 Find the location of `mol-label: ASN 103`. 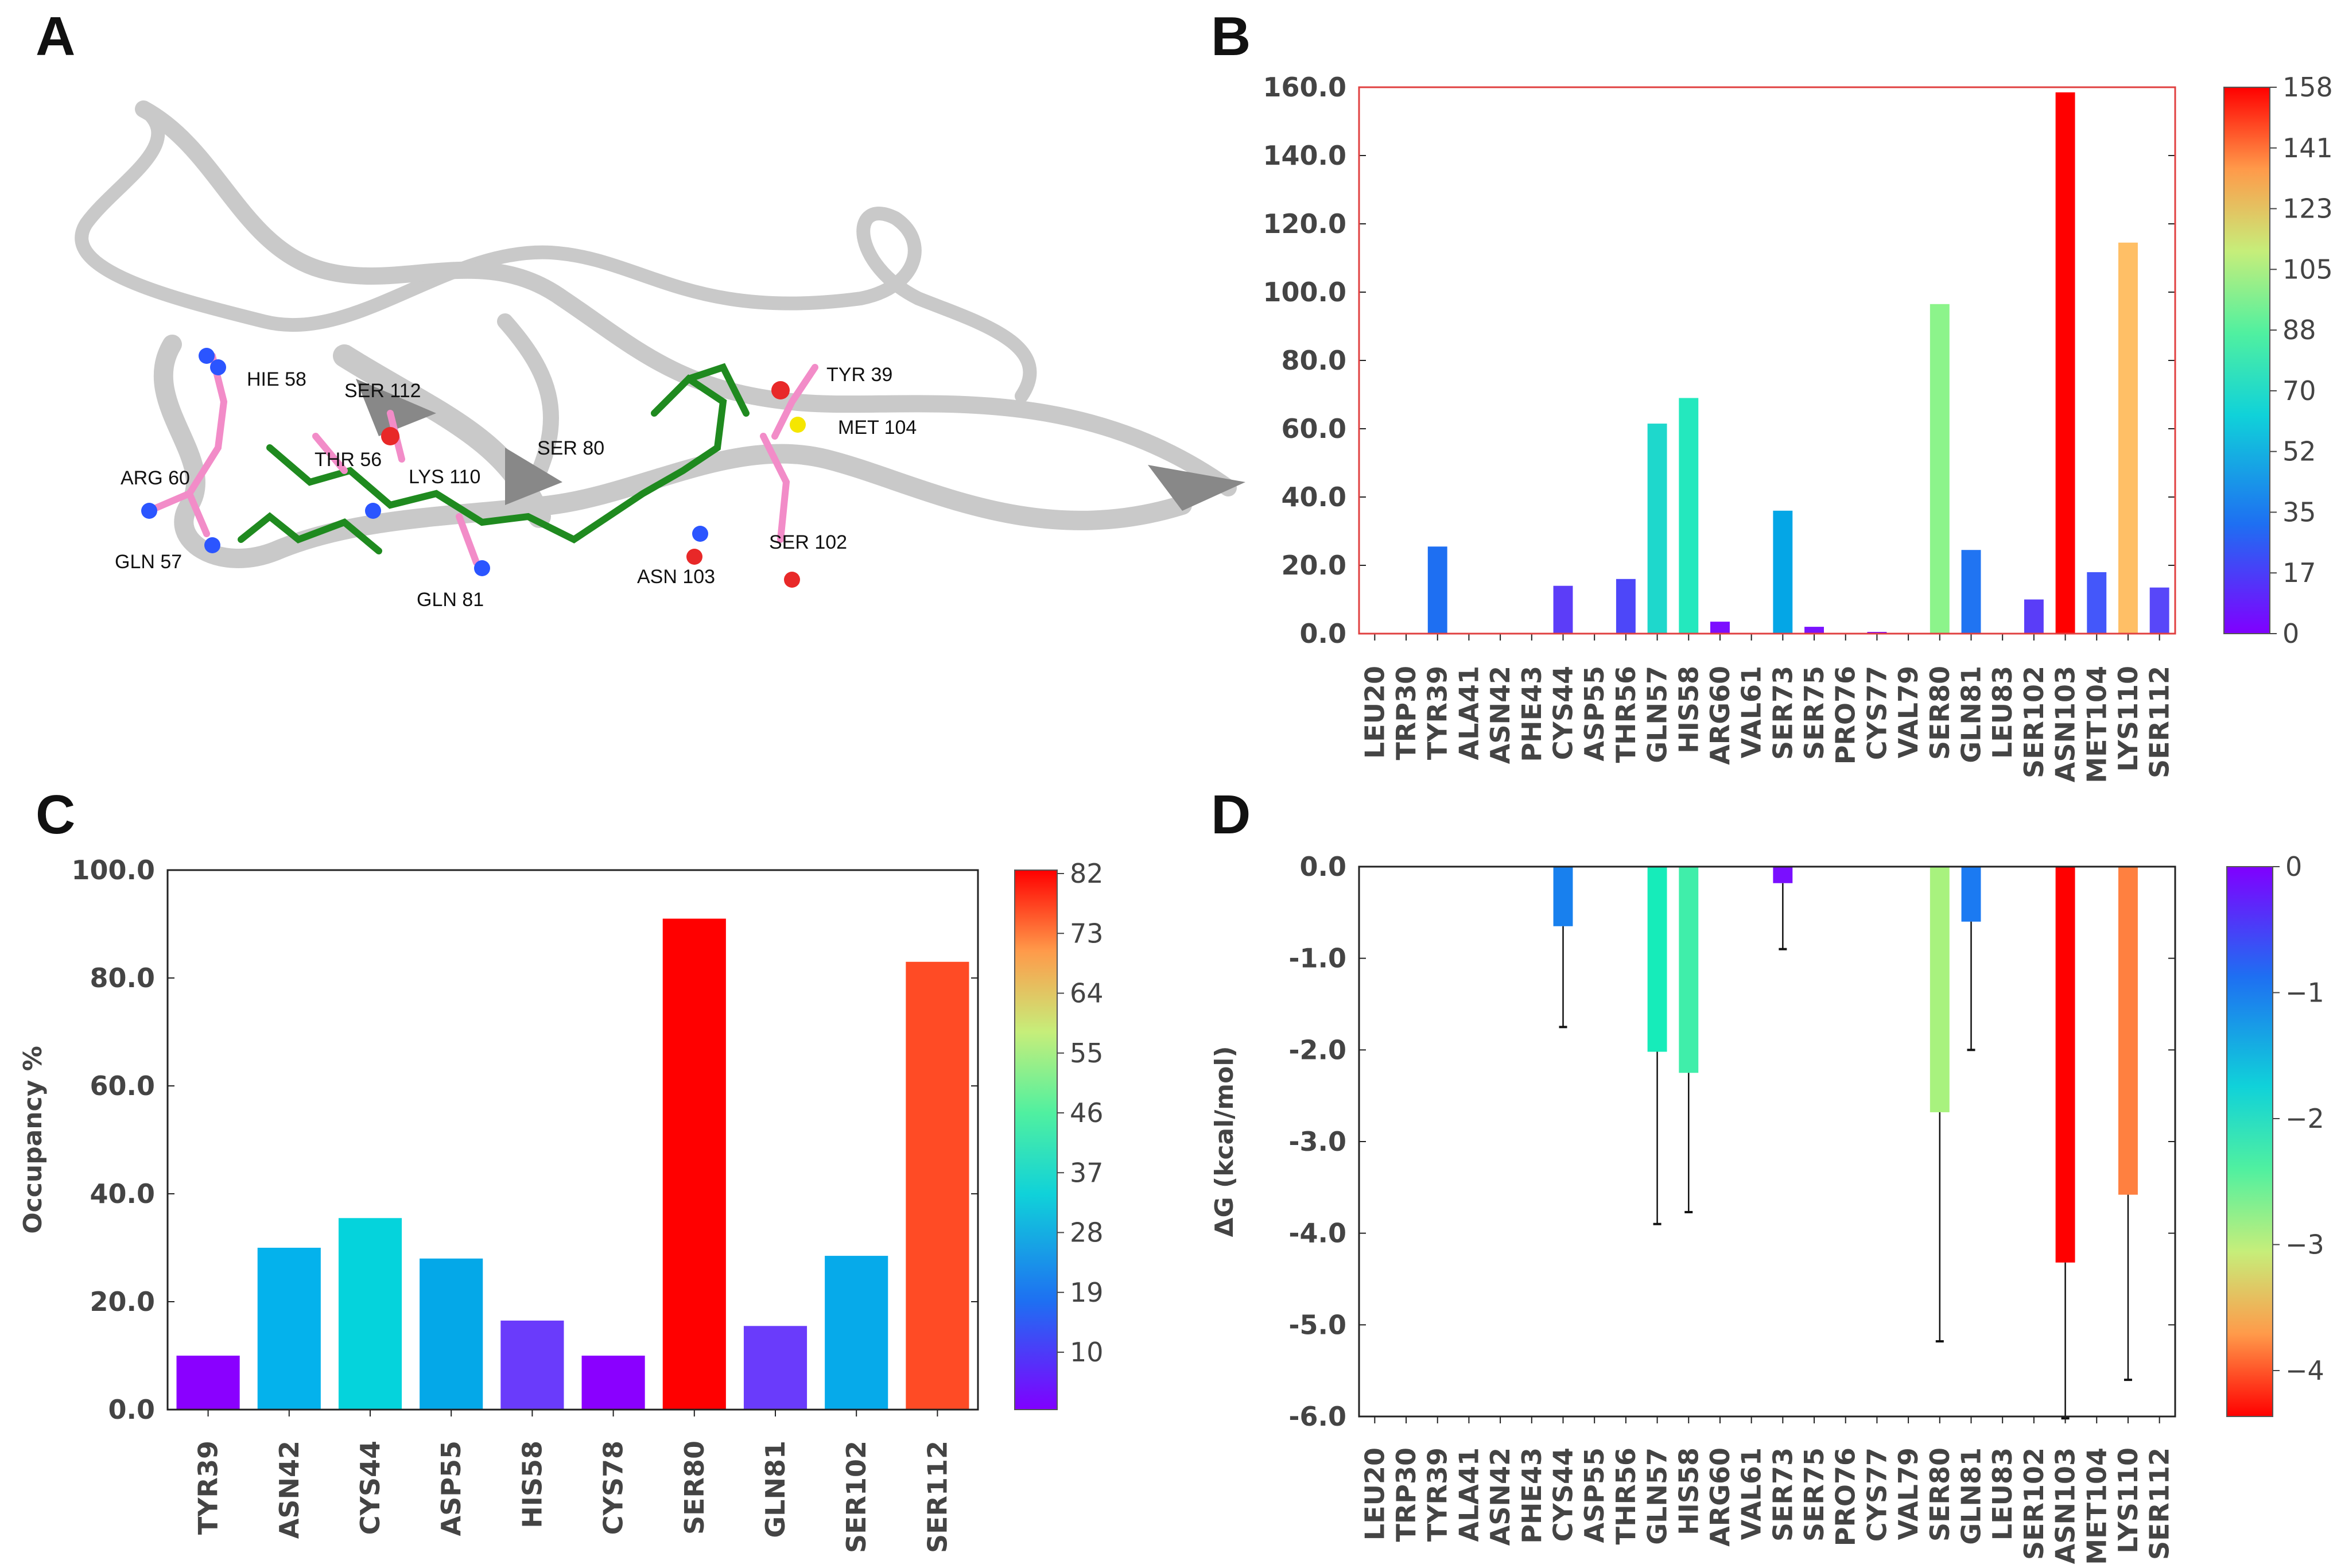

mol-label: ASN 103 is located at coordinates (676, 577).